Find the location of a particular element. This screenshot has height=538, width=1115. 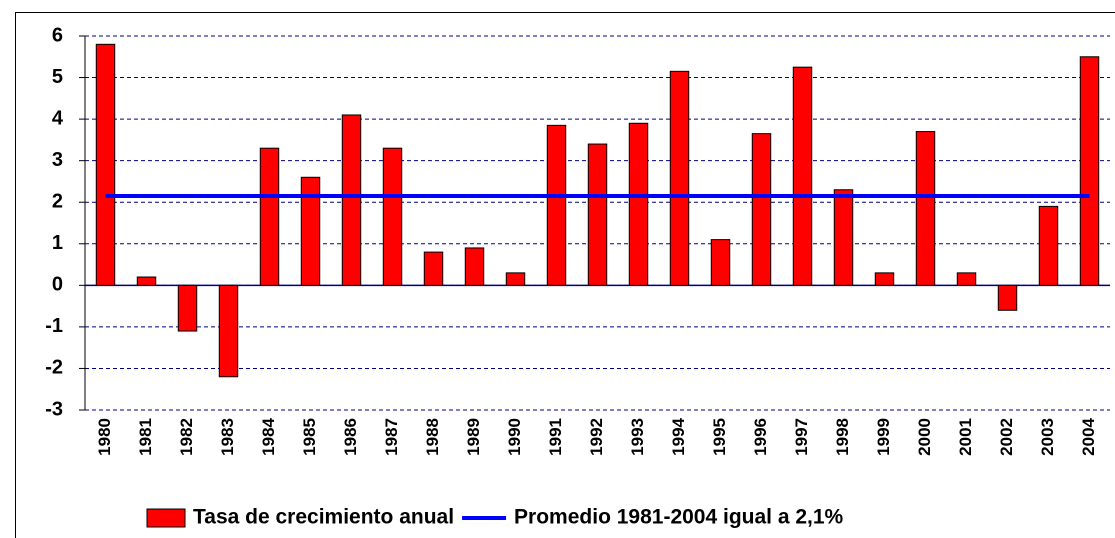

x-tick-label: 1986 is located at coordinates (350, 437).